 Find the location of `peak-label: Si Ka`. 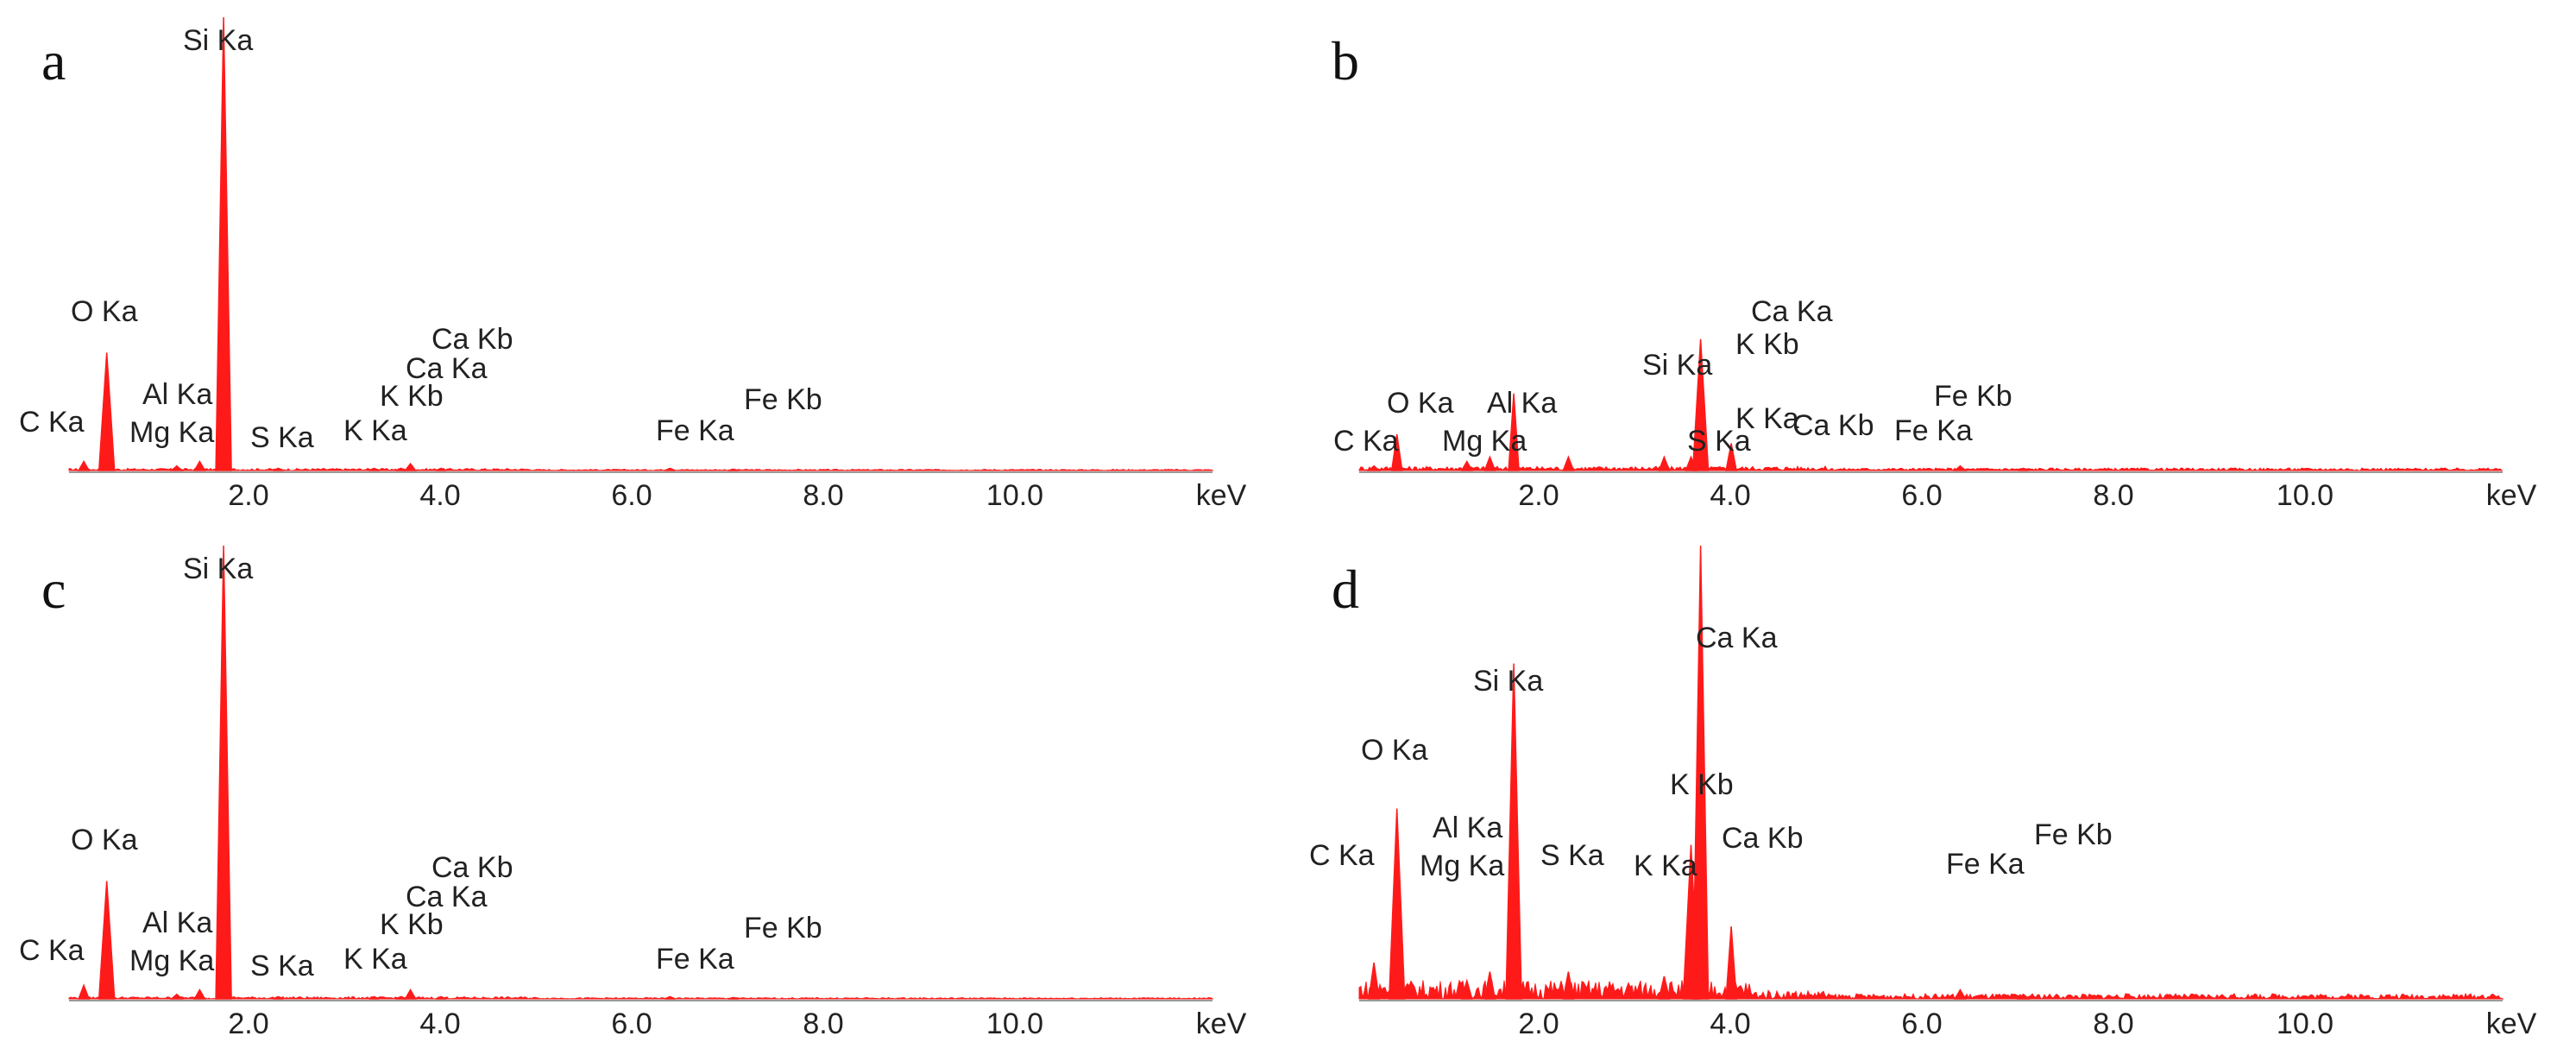

peak-label: Si Ka is located at coordinates (218, 41).